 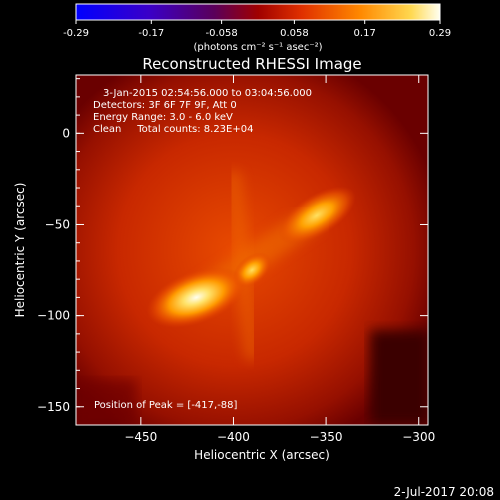 What do you see at coordinates (233, 437) in the screenshot?
I see `x-tick-label: −400` at bounding box center [233, 437].